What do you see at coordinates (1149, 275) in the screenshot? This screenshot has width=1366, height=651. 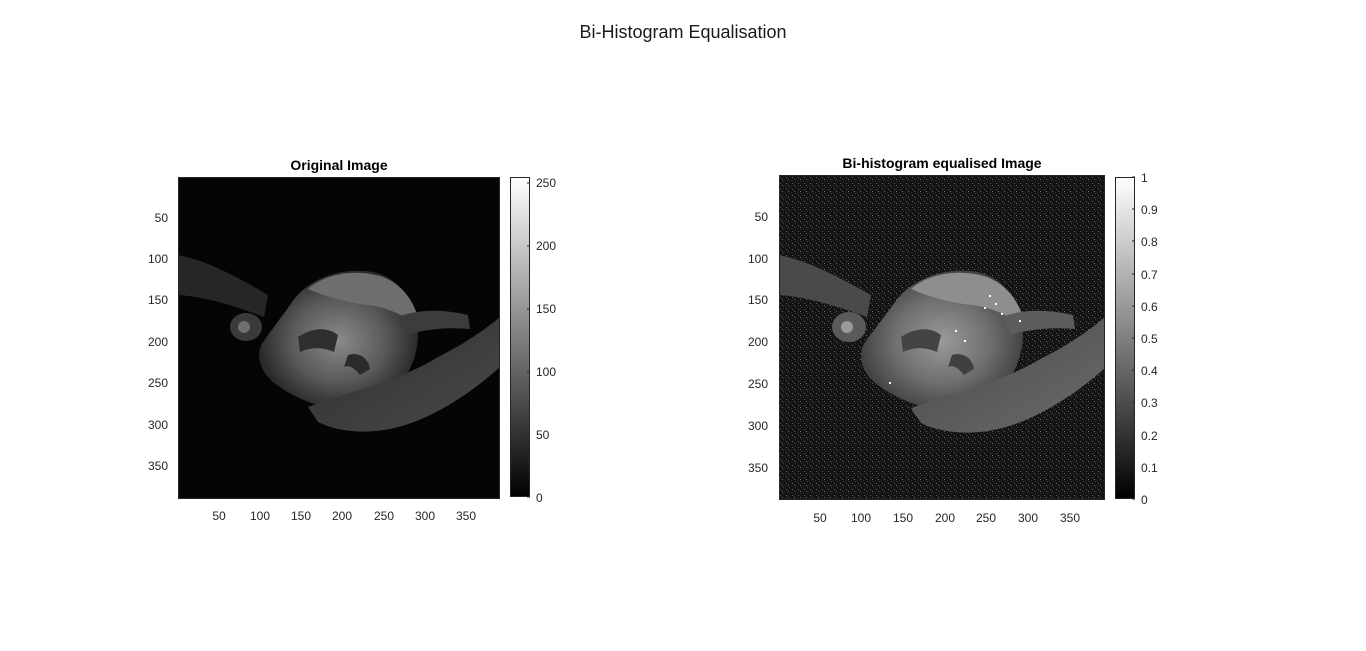 I see `colorbar-tick-label: 0.7` at bounding box center [1149, 275].